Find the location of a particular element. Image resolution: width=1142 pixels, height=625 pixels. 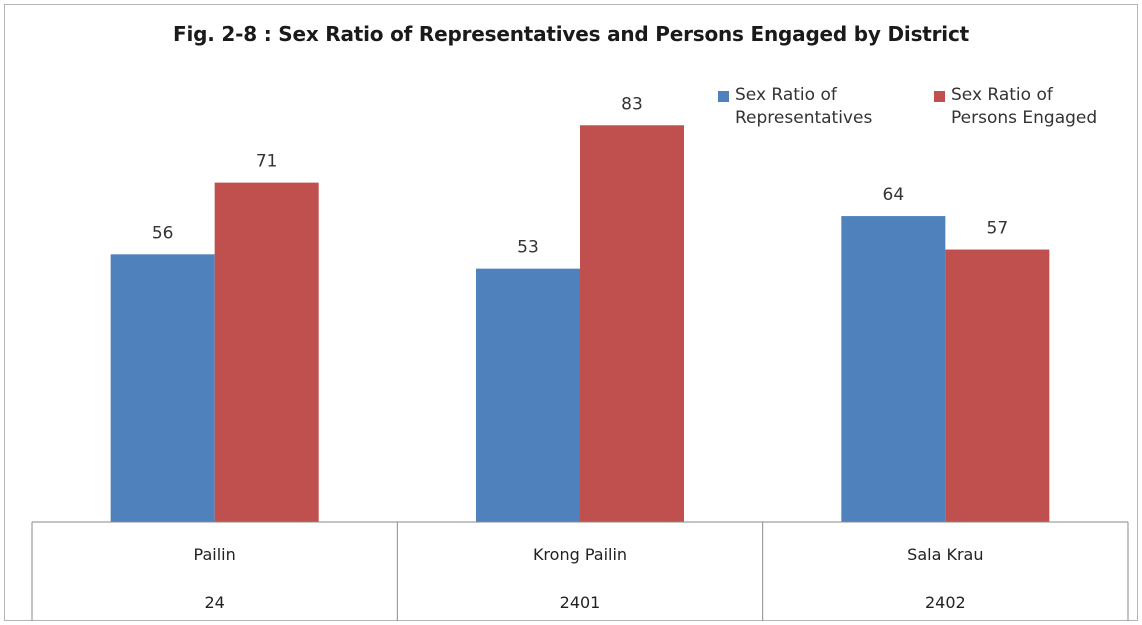

legend-item-persons-engaged: Sex Ratio of Persons Engaged is located at coordinates (1015, 107).